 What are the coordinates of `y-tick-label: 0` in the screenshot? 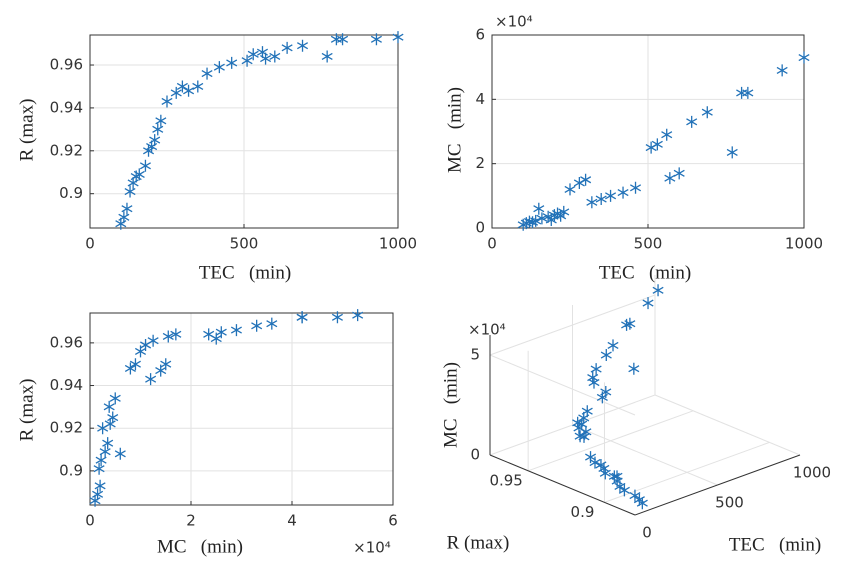 It's located at (480, 228).